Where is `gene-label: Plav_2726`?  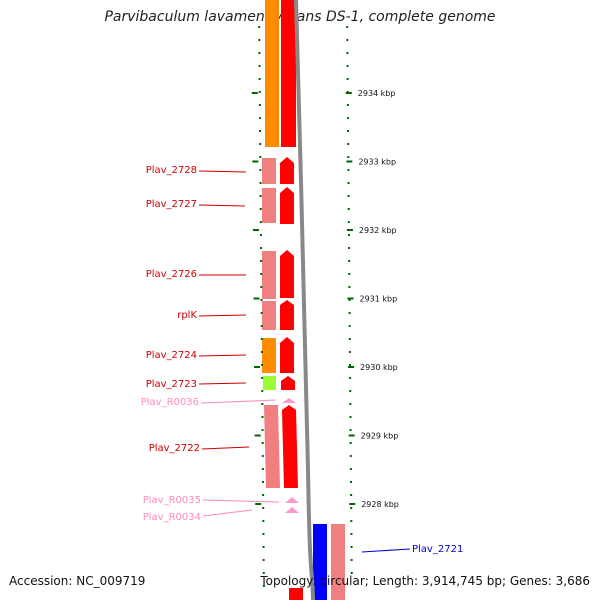 gene-label: Plav_2726 is located at coordinates (171, 274).